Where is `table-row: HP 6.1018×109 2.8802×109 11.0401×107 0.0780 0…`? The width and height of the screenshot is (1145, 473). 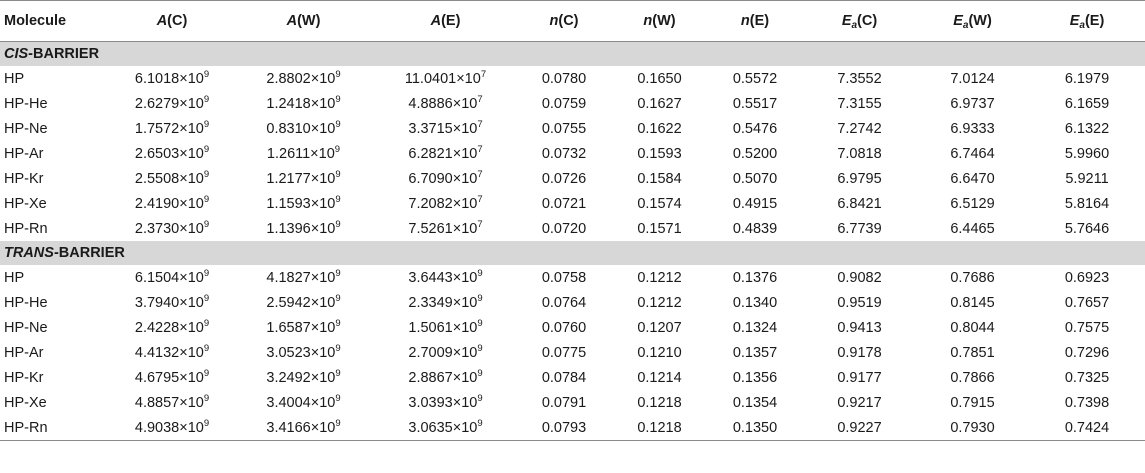
table-row: HP 6.1018×109 2.8802×109 11.0401×107 0.0780 0… is located at coordinates (572, 78).